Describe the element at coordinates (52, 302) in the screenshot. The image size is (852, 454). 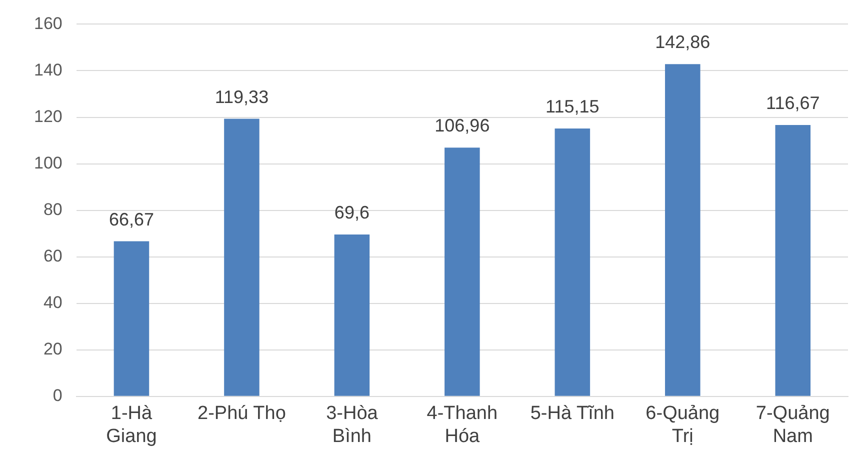
I see `y-tick-label: 40` at that location.